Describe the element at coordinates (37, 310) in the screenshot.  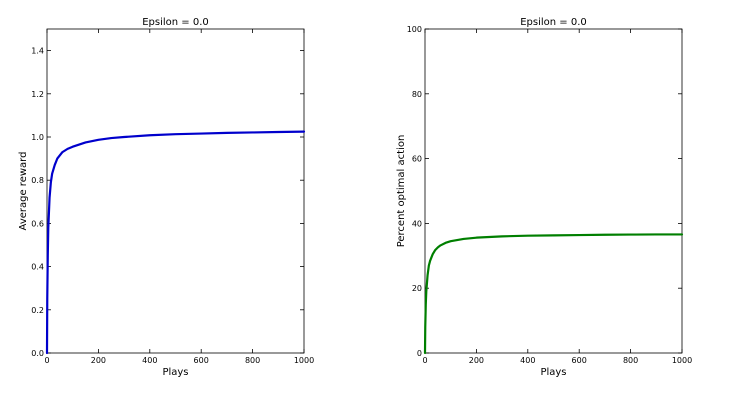
I see `y-tick-label: 0.2` at that location.